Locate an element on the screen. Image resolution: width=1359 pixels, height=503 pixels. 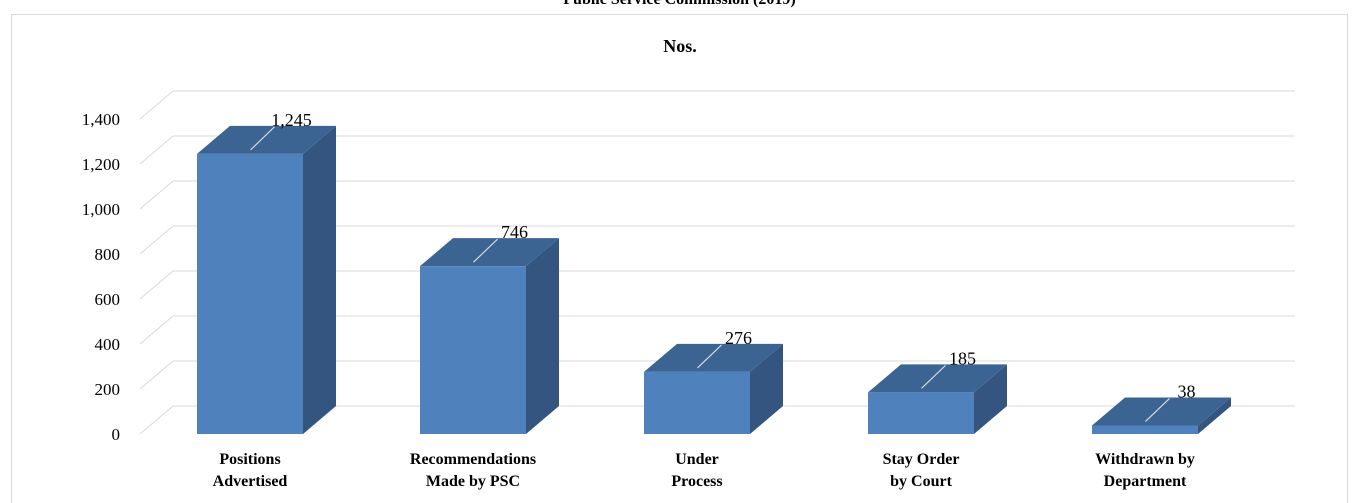
value-label: 746 is located at coordinates (514, 232).